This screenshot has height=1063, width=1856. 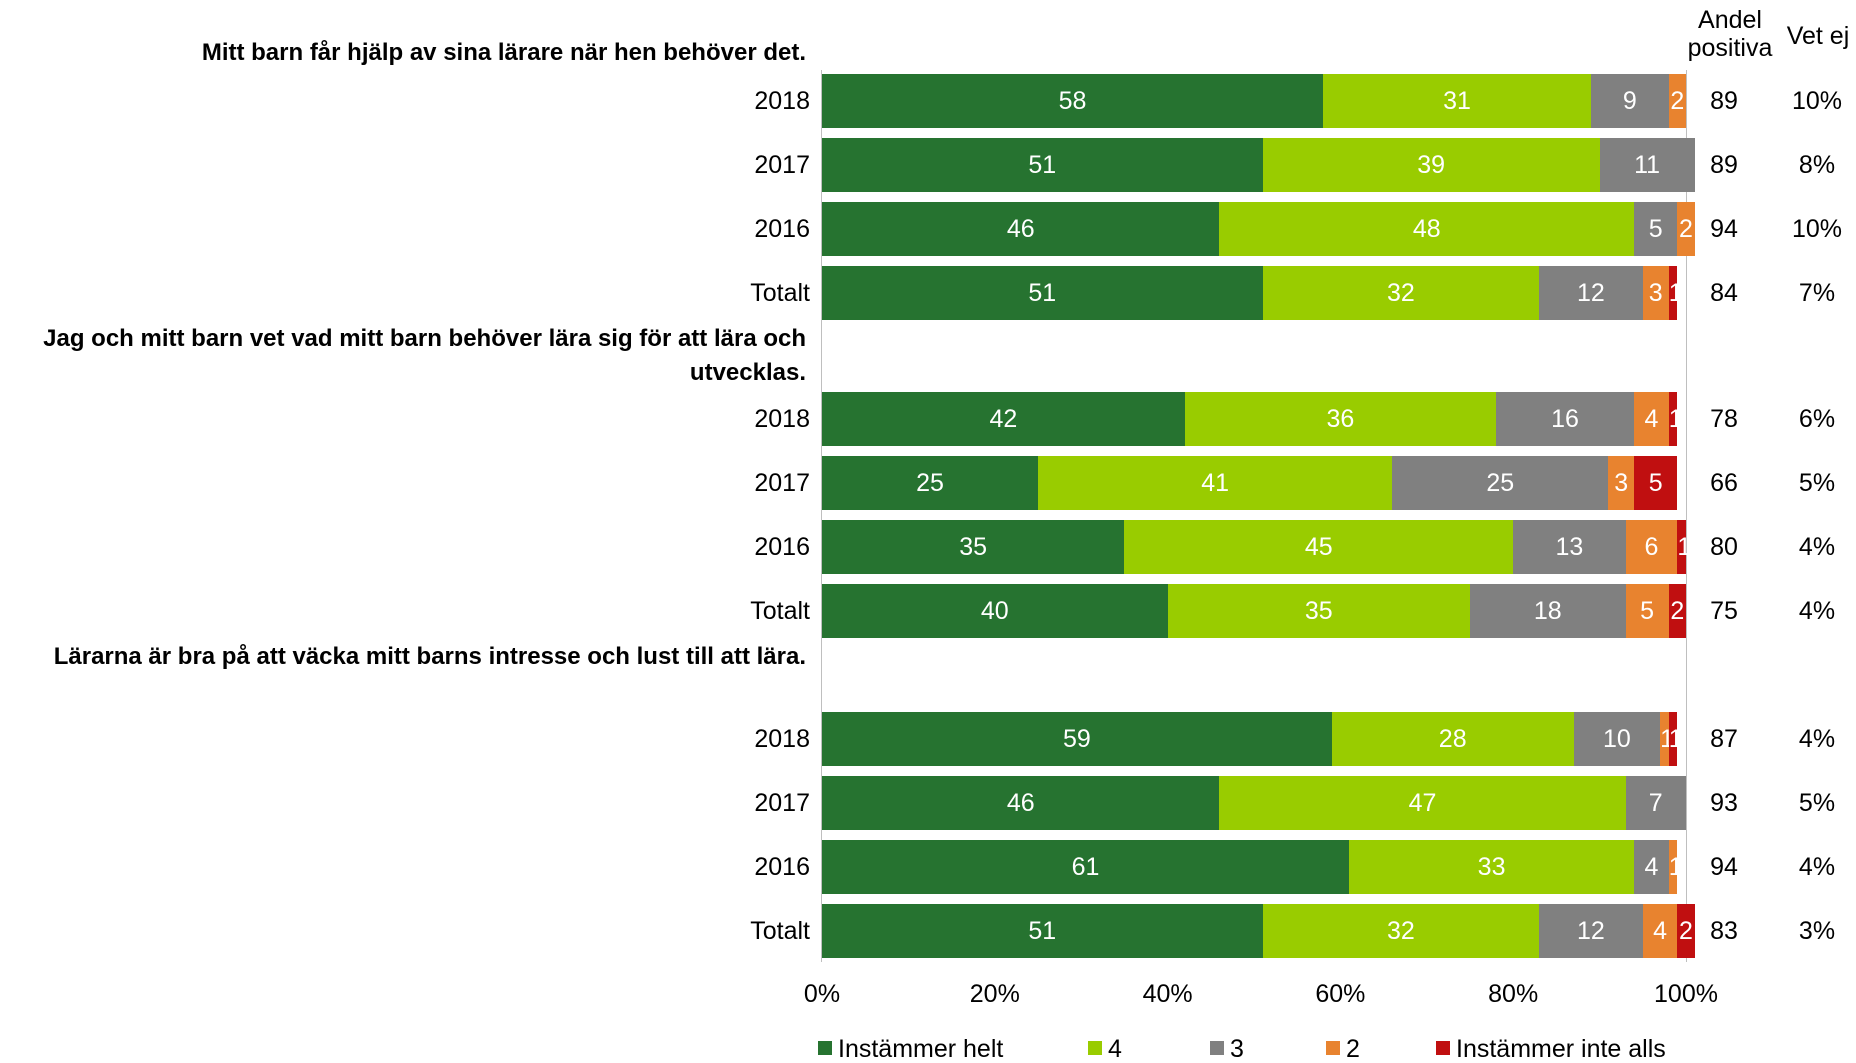 I want to click on positive-share: 84, so click(x=1724, y=293).